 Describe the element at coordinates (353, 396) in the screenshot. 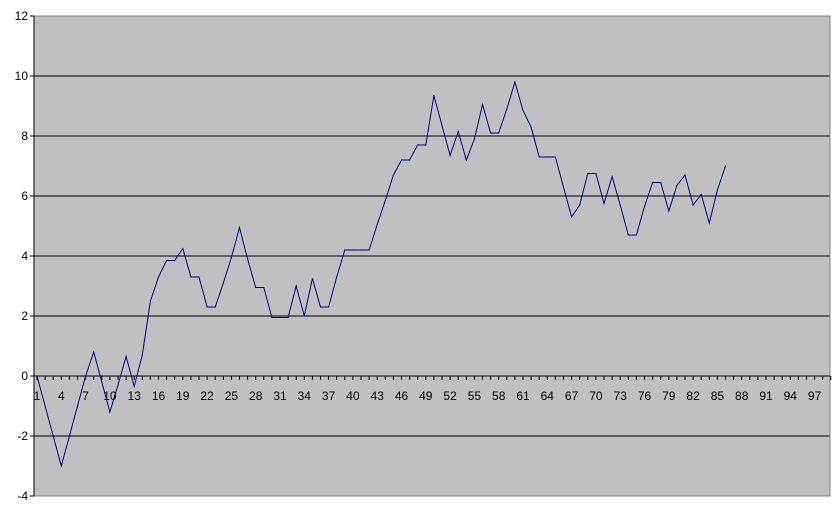

I see `x-tick-label: 40` at that location.